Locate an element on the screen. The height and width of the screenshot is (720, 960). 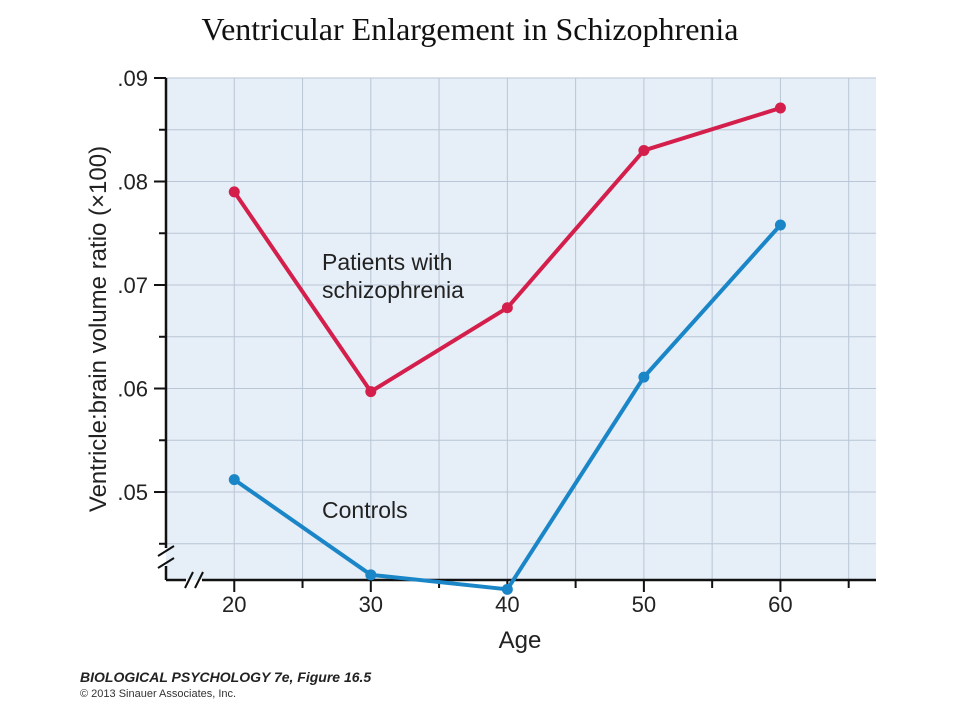
y-tick-label: .05 is located at coordinates (132, 492).